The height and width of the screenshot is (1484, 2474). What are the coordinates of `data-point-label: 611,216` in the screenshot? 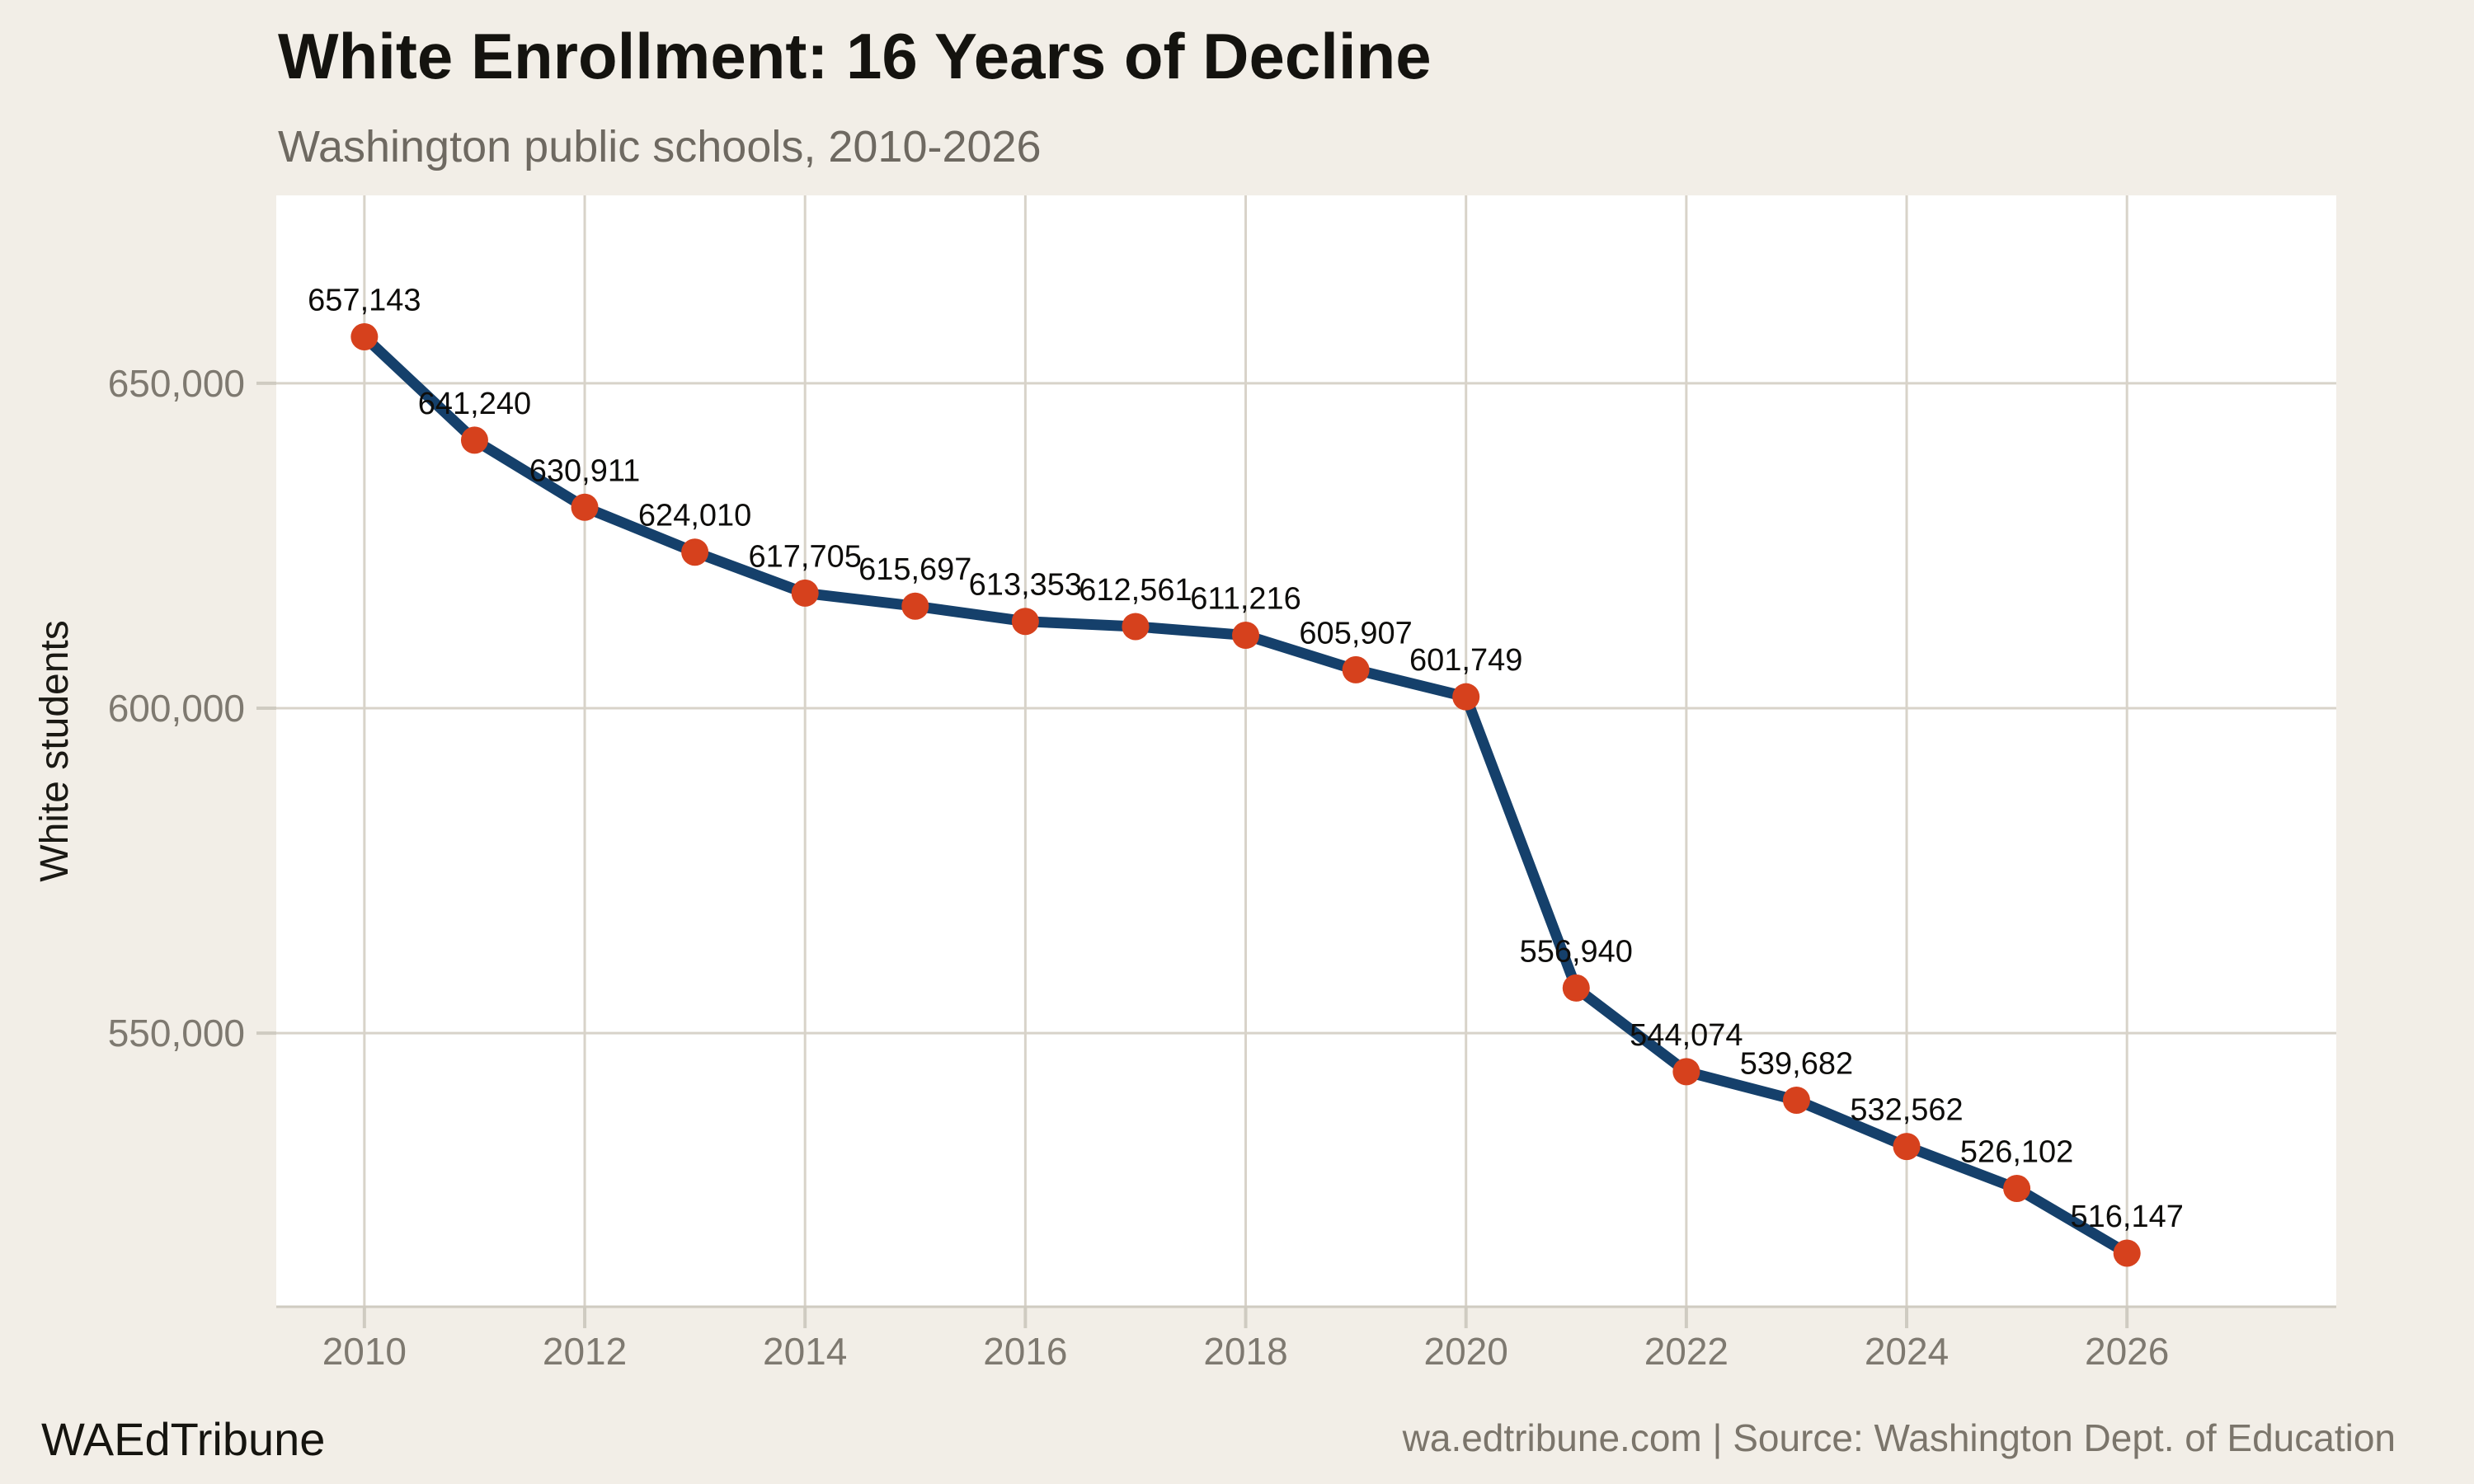 It's located at (1245, 599).